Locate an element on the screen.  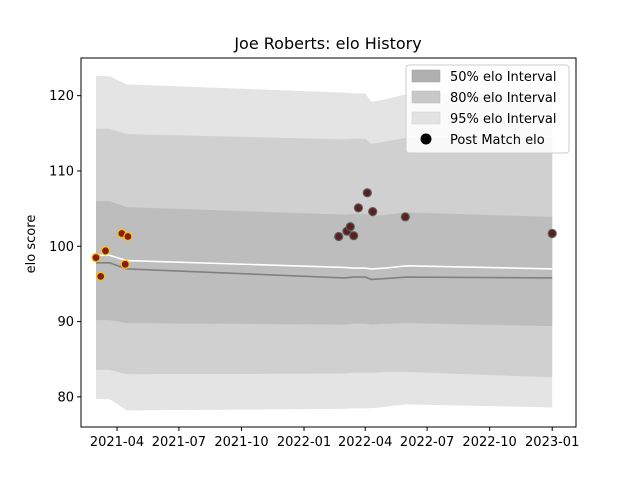
legend-label-post-match: Post Match elo is located at coordinates (497, 140).